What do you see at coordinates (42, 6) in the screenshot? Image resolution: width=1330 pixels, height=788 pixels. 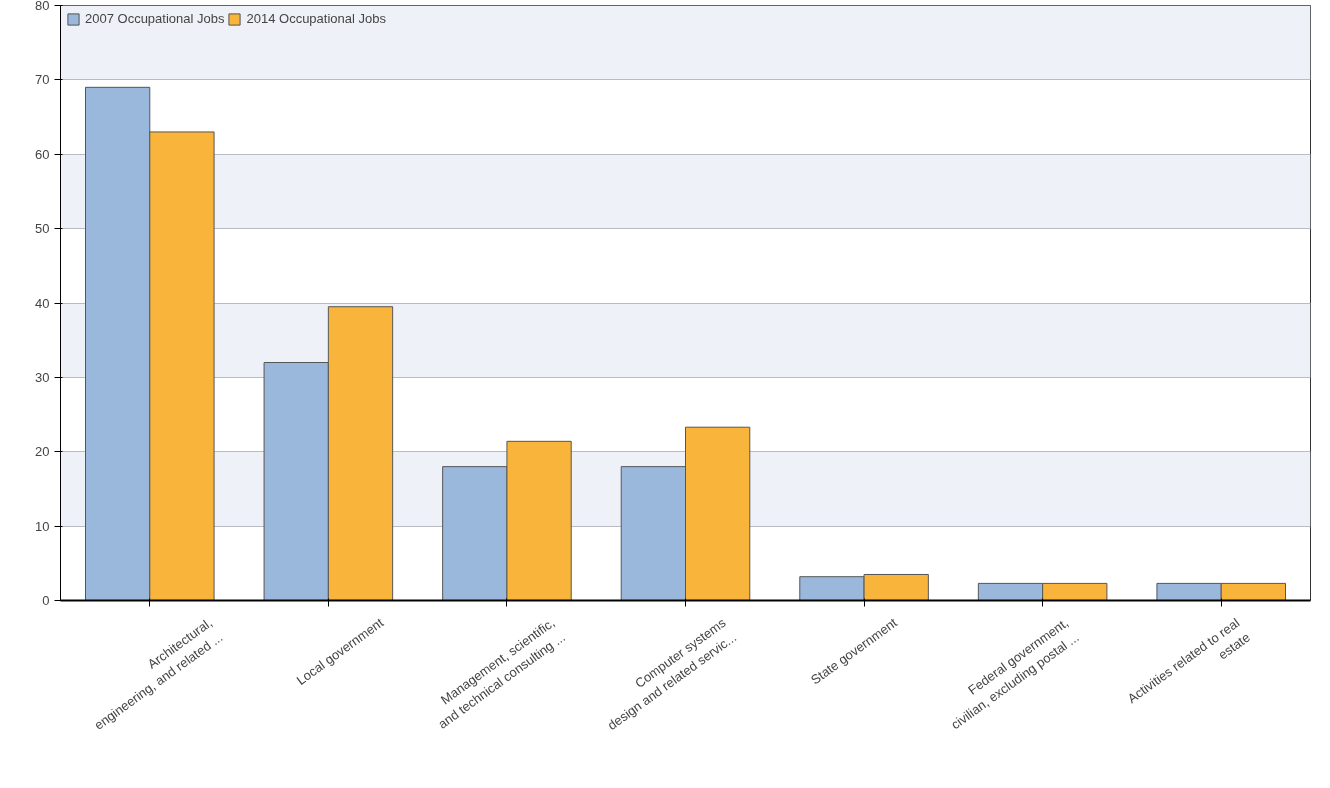 I see `y-tick-label: 80` at bounding box center [42, 6].